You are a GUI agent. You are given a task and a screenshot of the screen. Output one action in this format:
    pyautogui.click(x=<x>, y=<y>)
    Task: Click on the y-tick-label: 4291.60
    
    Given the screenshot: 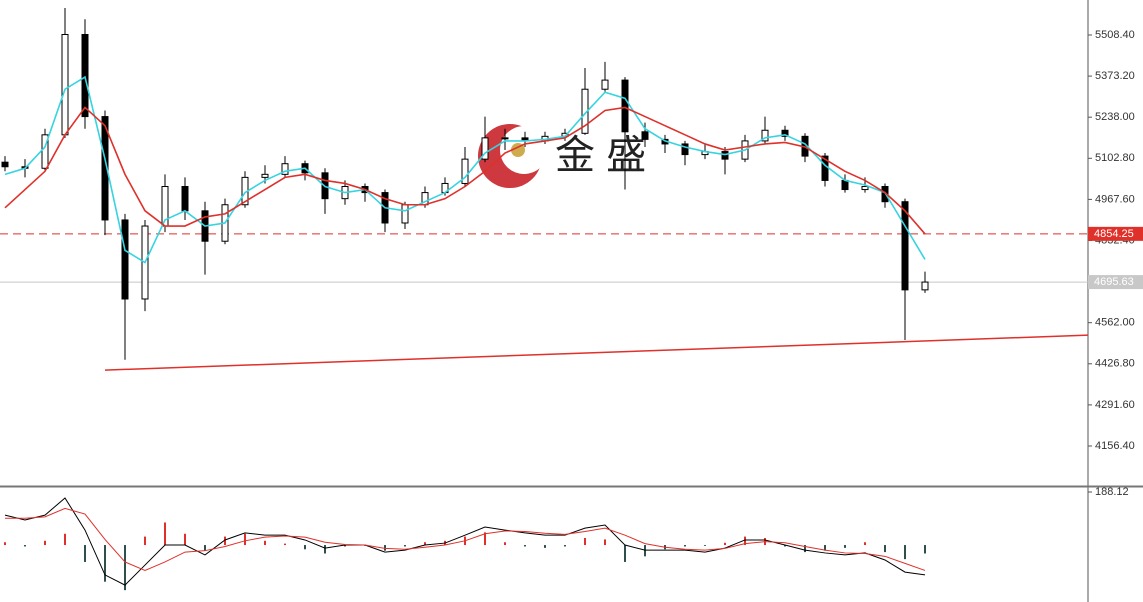 What is the action you would take?
    pyautogui.click(x=1115, y=405)
    